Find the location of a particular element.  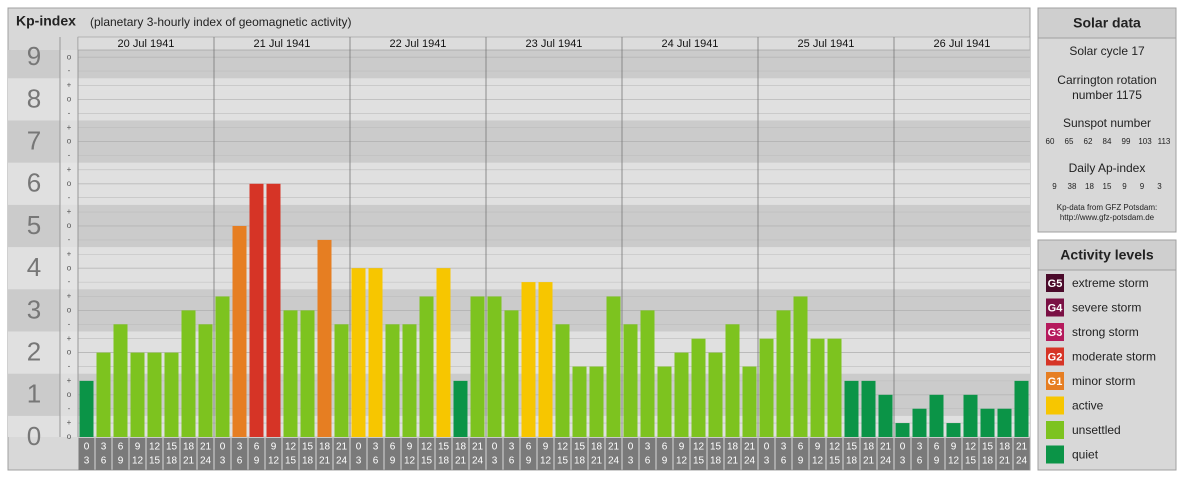

y-tick-label: 8 is located at coordinates (34, 98).